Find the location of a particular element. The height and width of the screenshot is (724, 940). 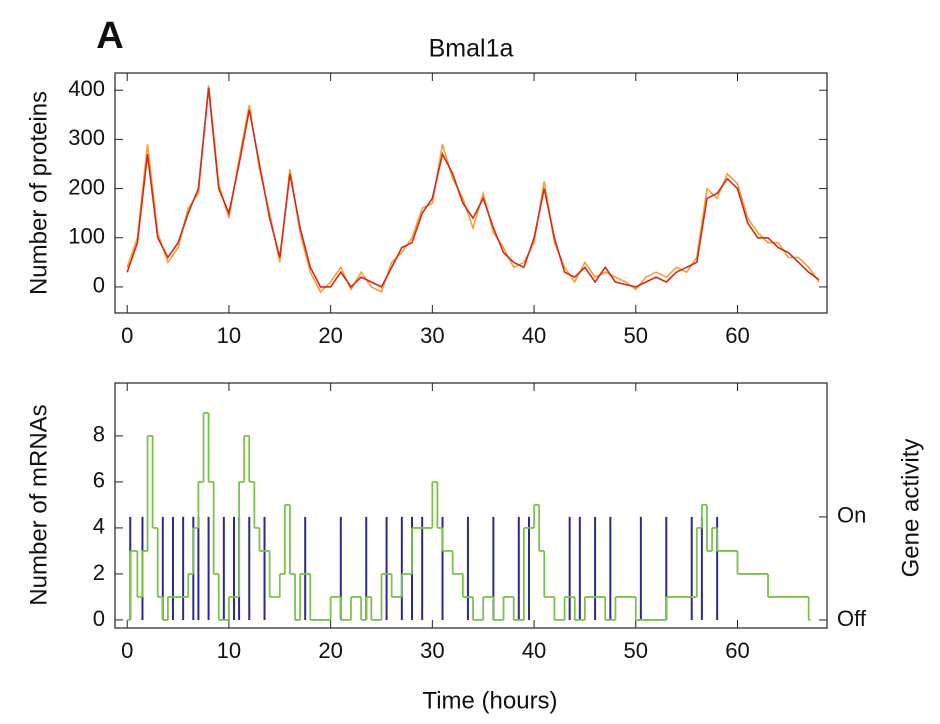

y-tick-label: 6 is located at coordinates (99, 480).